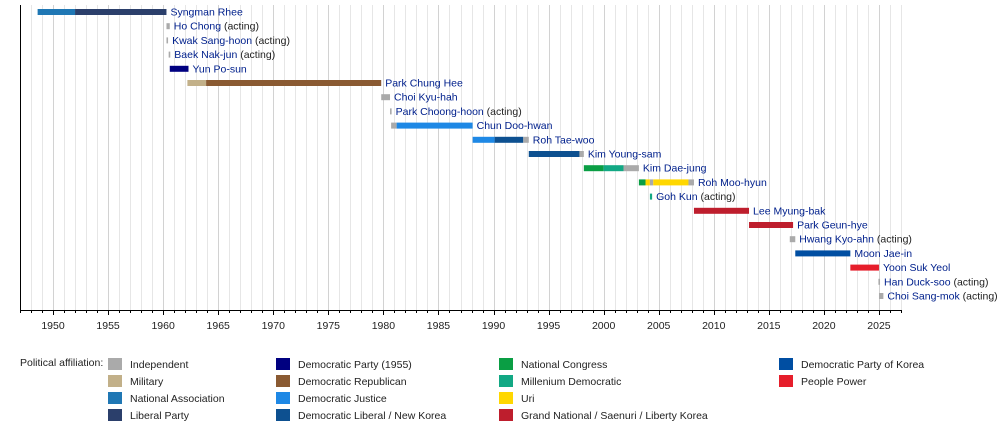 Image resolution: width=1000 pixels, height=430 pixels. What do you see at coordinates (917, 282) in the screenshot?
I see `president-name: Han Duck-soo` at bounding box center [917, 282].